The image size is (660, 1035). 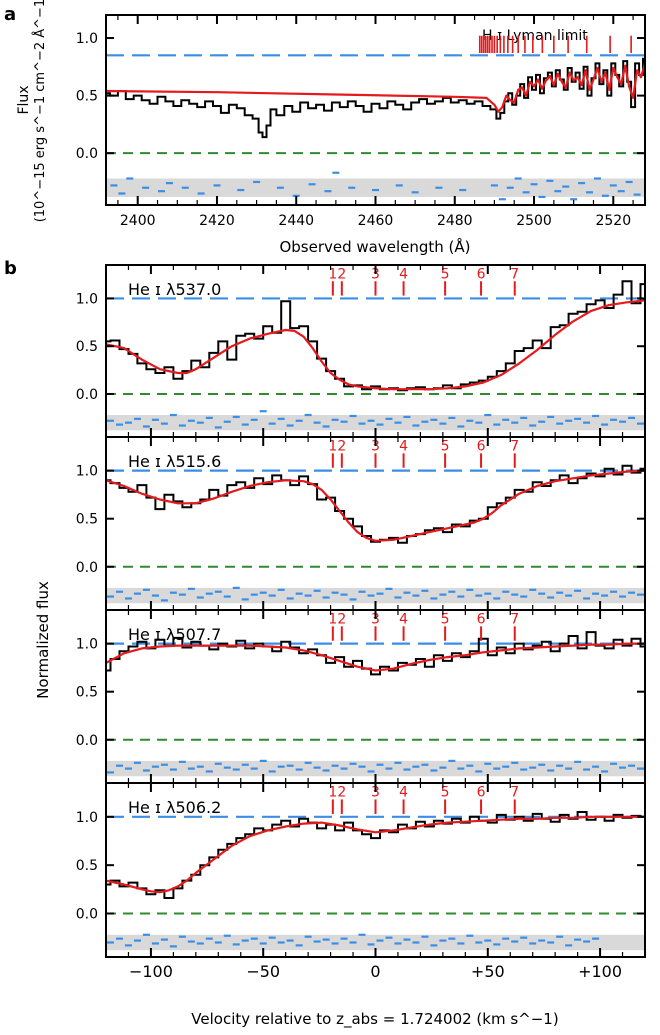 I want to click on x-tick-label: 2420, so click(x=217, y=221).